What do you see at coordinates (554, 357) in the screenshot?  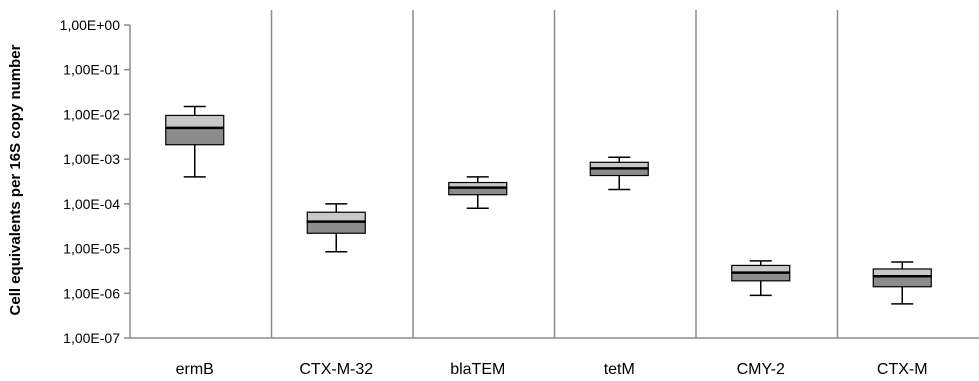 I see `x-axis: ermB CTX-M-32 blaTEM tetM CMY-2 CTX-M` at bounding box center [554, 357].